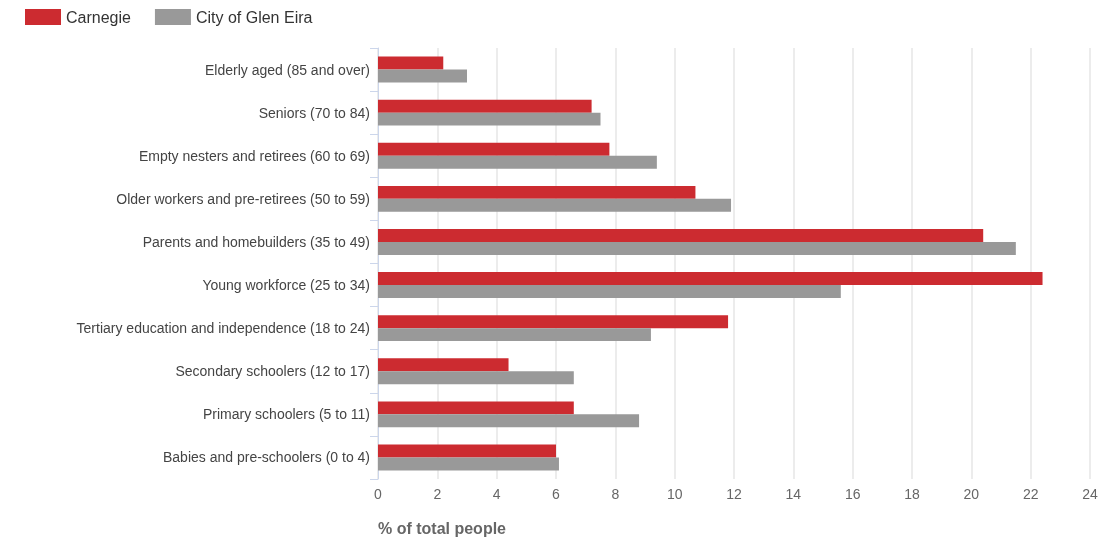 The height and width of the screenshot is (543, 1104). What do you see at coordinates (287, 69) in the screenshot?
I see `y-tick-label: Elderly aged (85 and over)` at bounding box center [287, 69].